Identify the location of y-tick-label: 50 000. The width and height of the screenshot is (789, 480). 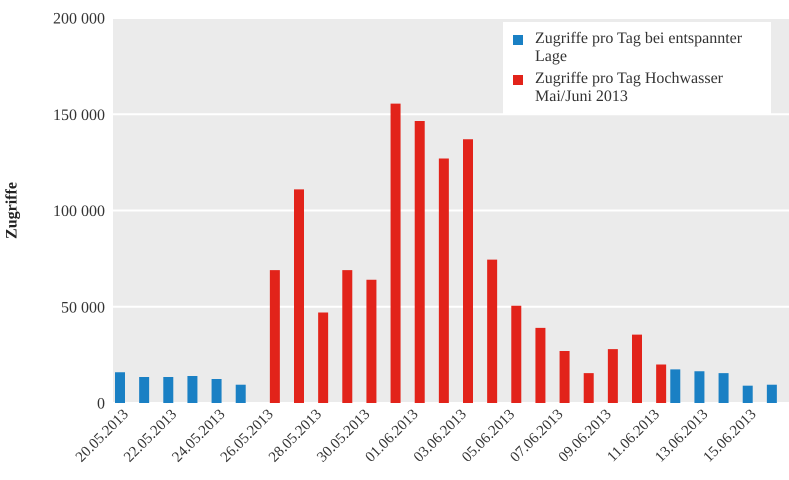
(83, 307).